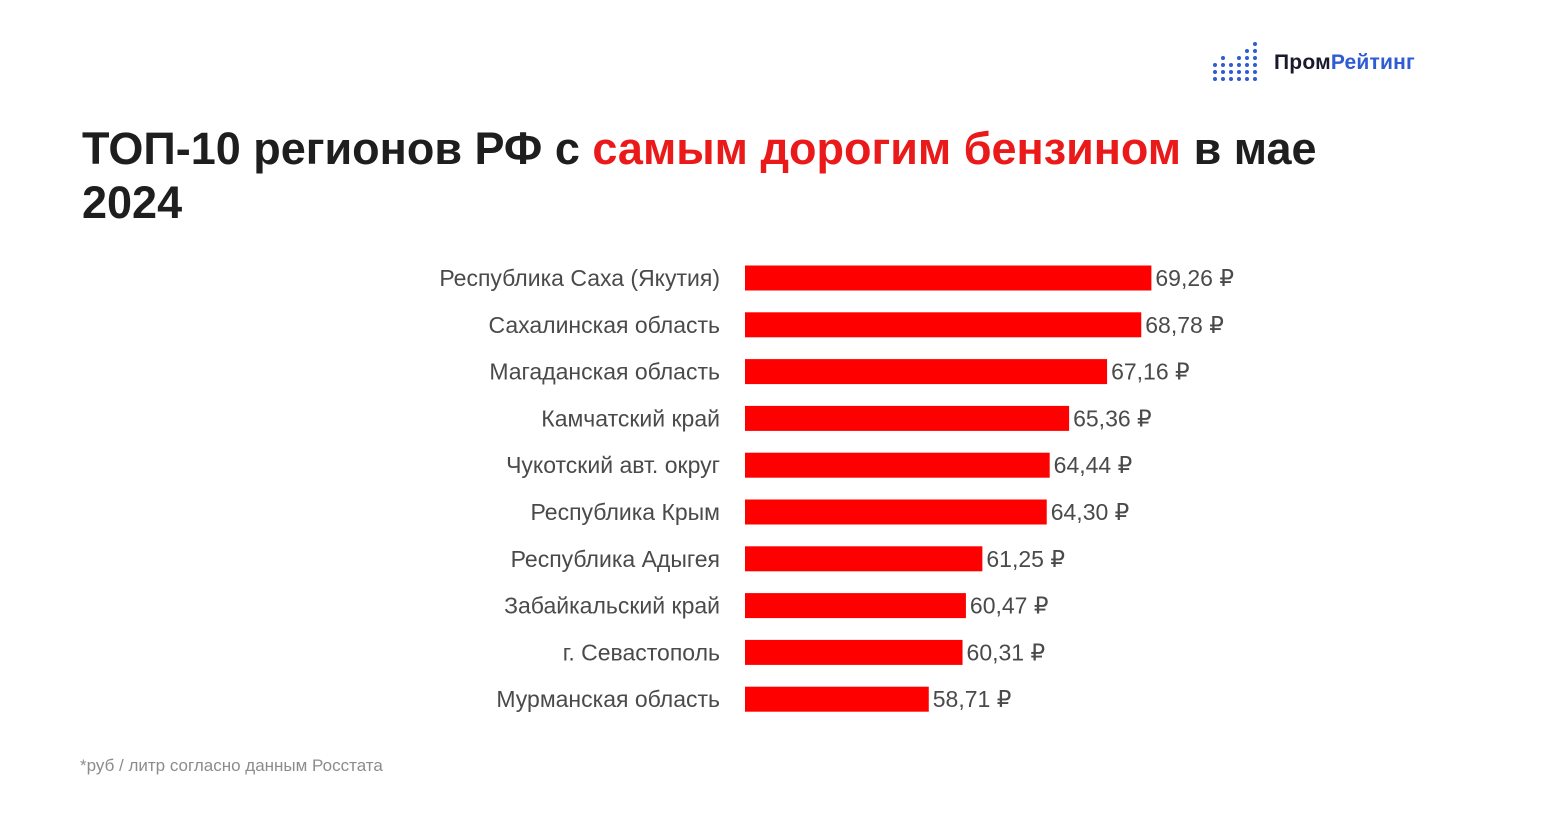 This screenshot has width=1541, height=814. Describe the element at coordinates (1302, 62) in the screenshot. I see `brand-name-part1: Пром` at that location.